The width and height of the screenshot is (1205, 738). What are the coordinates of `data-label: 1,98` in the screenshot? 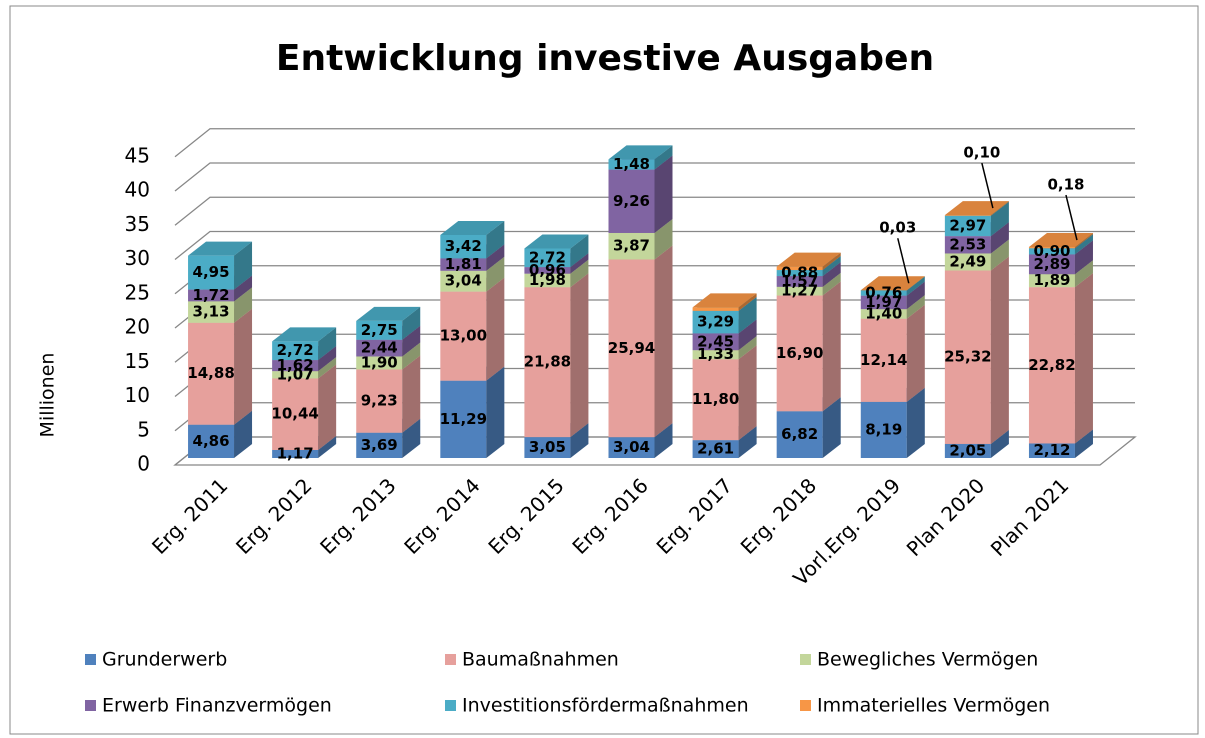 It's located at (547, 280).